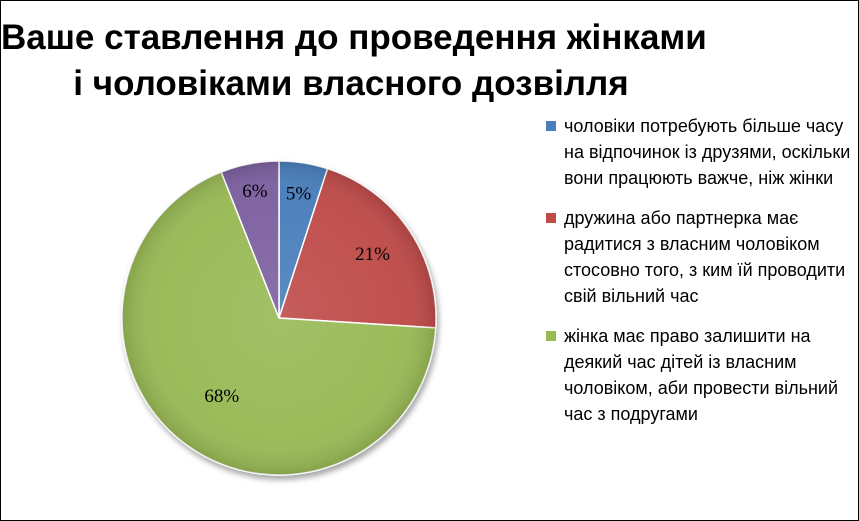 This screenshot has height=521, width=859. I want to click on data-label-4: 6%, so click(255, 191).